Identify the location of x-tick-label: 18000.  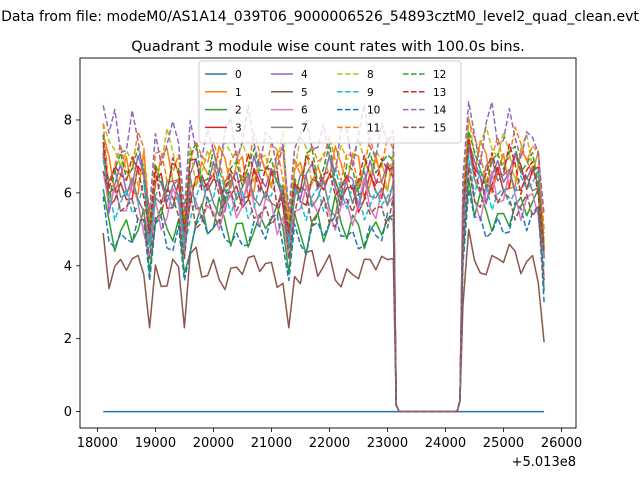
(97, 443).